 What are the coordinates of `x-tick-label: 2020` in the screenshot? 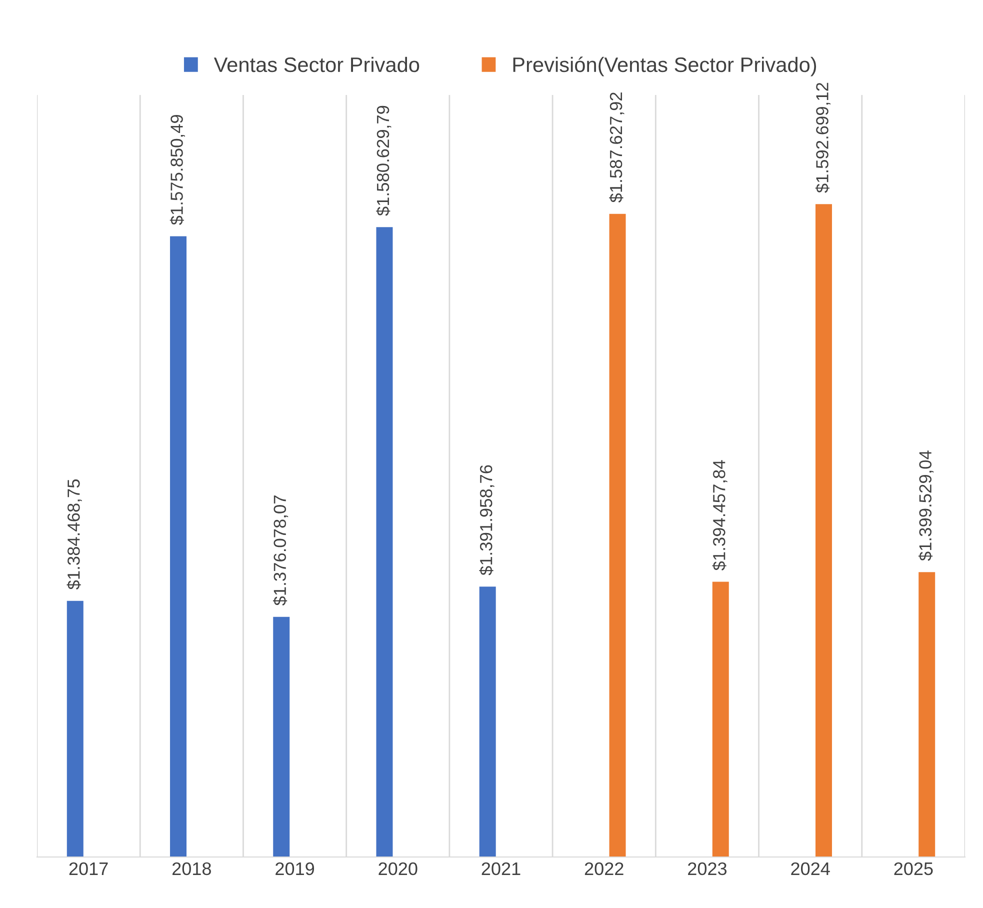 It's located at (398, 869).